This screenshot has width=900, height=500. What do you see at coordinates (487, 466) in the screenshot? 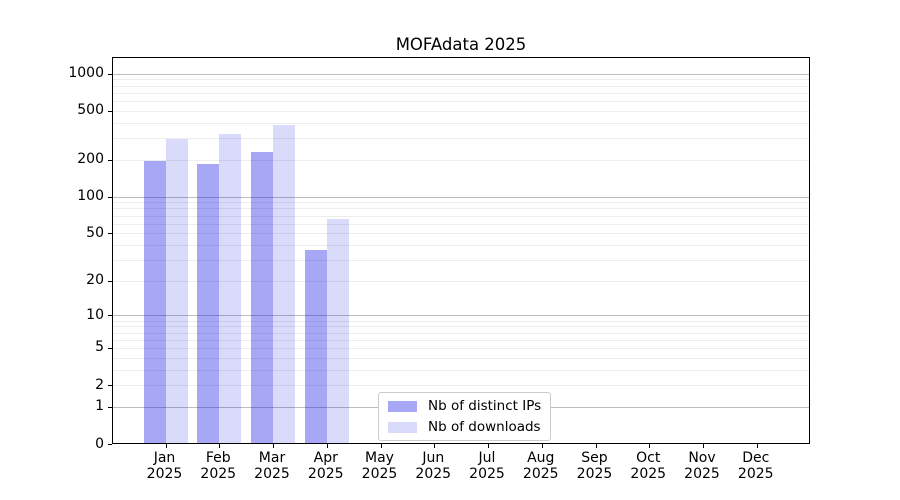
I see `x-axis-tick-label: Jul 2025` at bounding box center [487, 466].